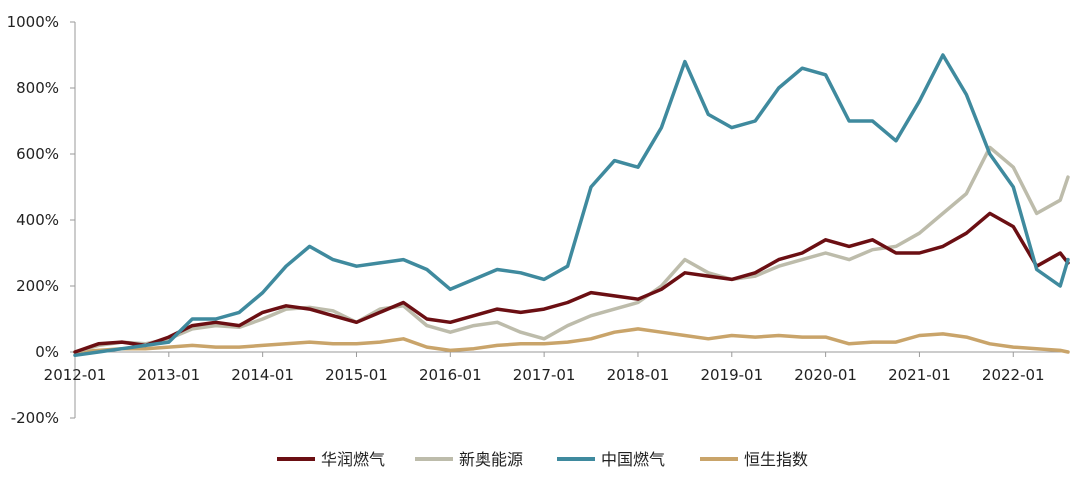  Describe the element at coordinates (33, 22) in the screenshot. I see `y-tick-label: 1000%` at that location.